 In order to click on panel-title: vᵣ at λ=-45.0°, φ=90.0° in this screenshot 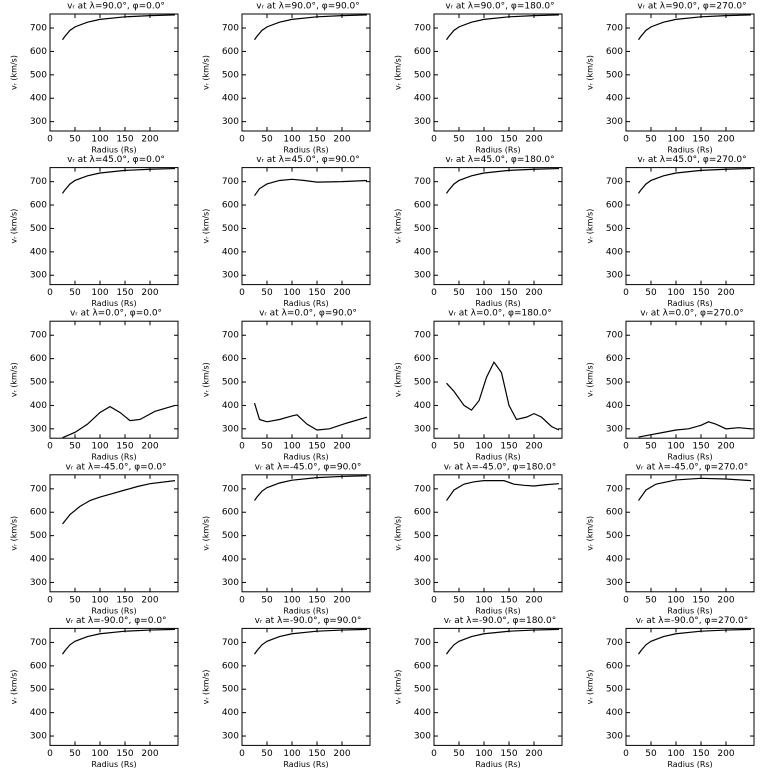, I will do `click(308, 467)`.